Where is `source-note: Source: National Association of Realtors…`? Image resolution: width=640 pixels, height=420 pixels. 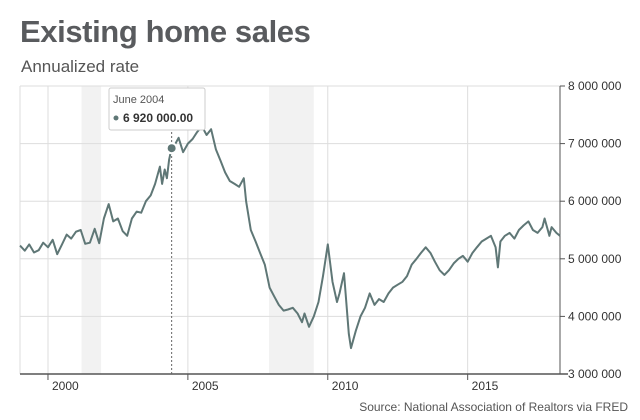 source-note: Source: National Association of Realtors… is located at coordinates (493, 407).